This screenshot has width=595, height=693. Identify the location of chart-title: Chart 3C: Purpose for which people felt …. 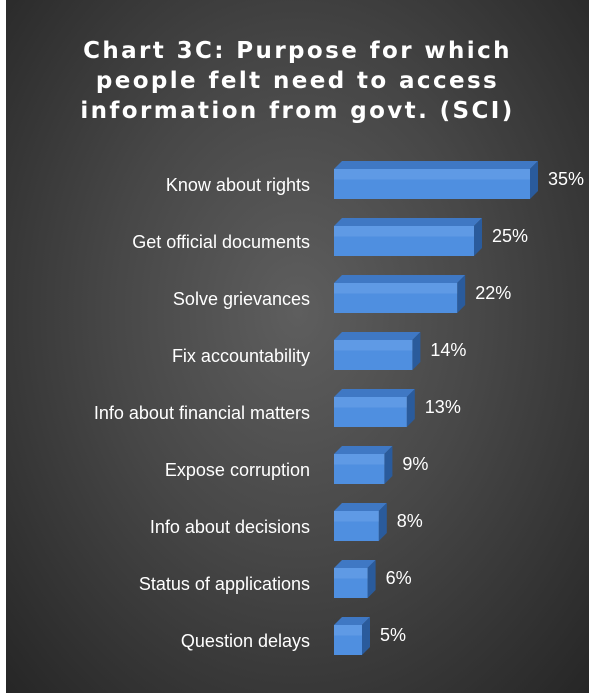
(297, 81).